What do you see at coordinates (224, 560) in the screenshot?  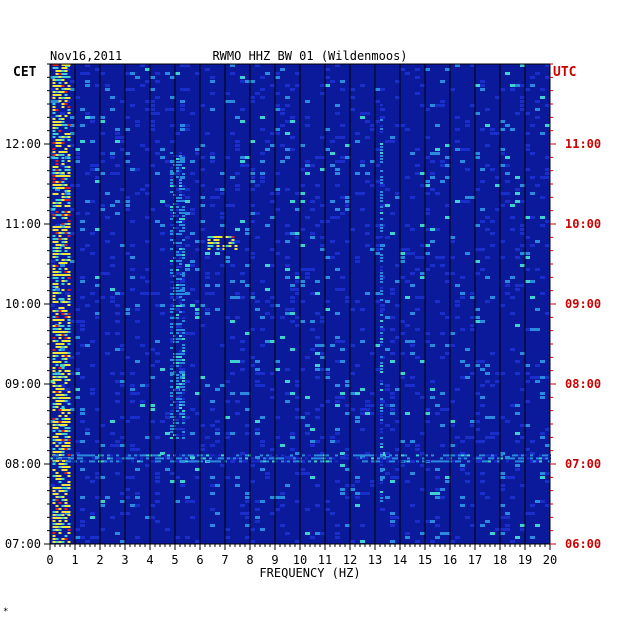 I see `x-tick-label: 7` at bounding box center [224, 560].